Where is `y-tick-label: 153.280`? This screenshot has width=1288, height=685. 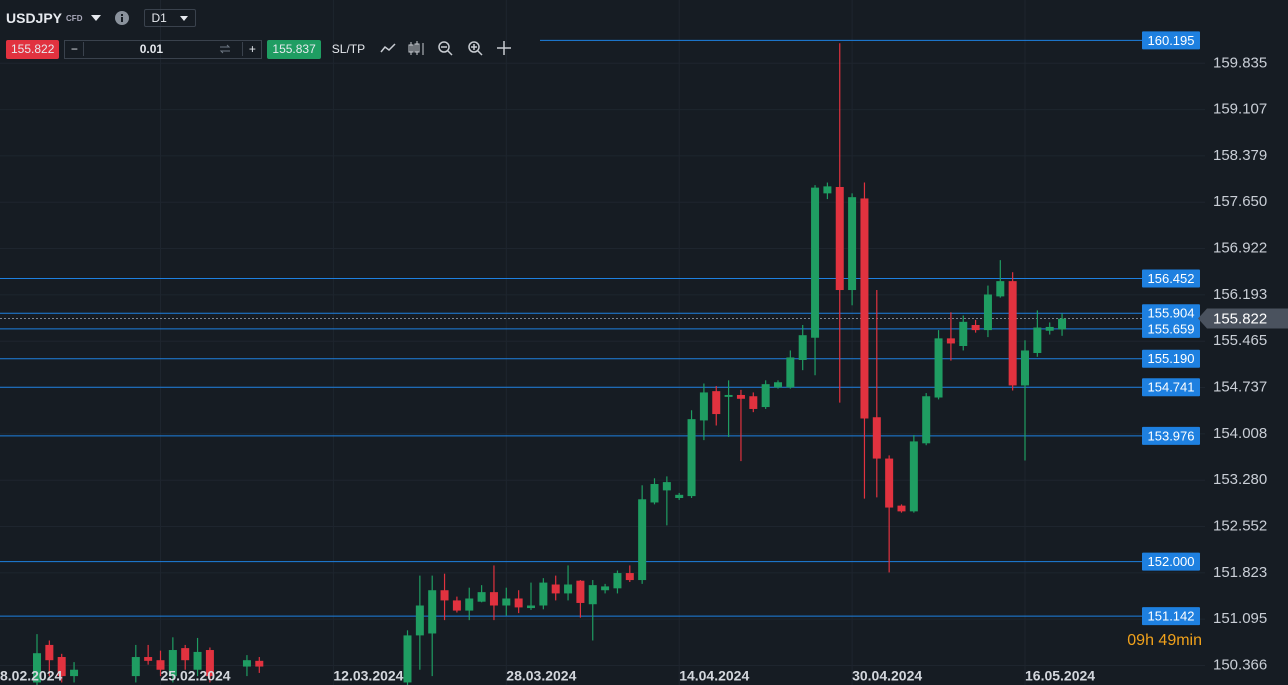
y-tick-label: 153.280 is located at coordinates (1240, 479).